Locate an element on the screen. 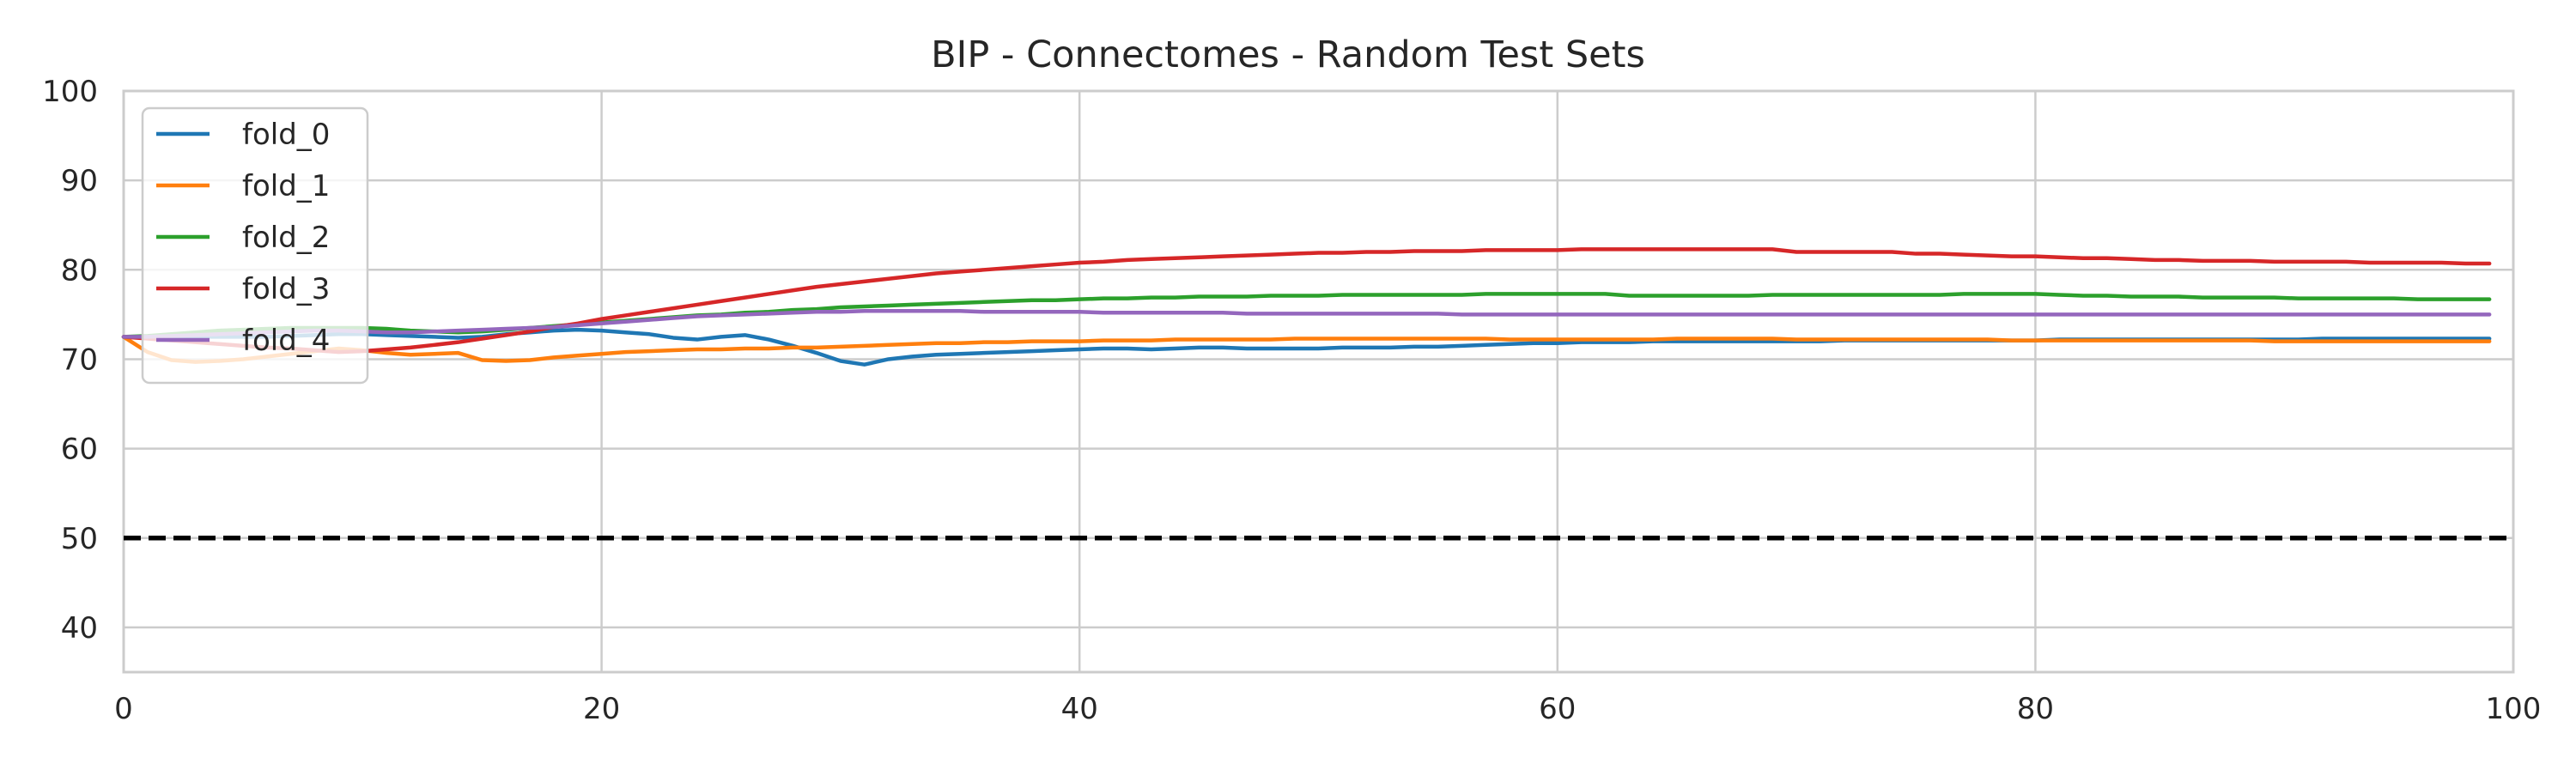 Image resolution: width=2576 pixels, height=776 pixels. y-tick-label: 80 is located at coordinates (79, 271).